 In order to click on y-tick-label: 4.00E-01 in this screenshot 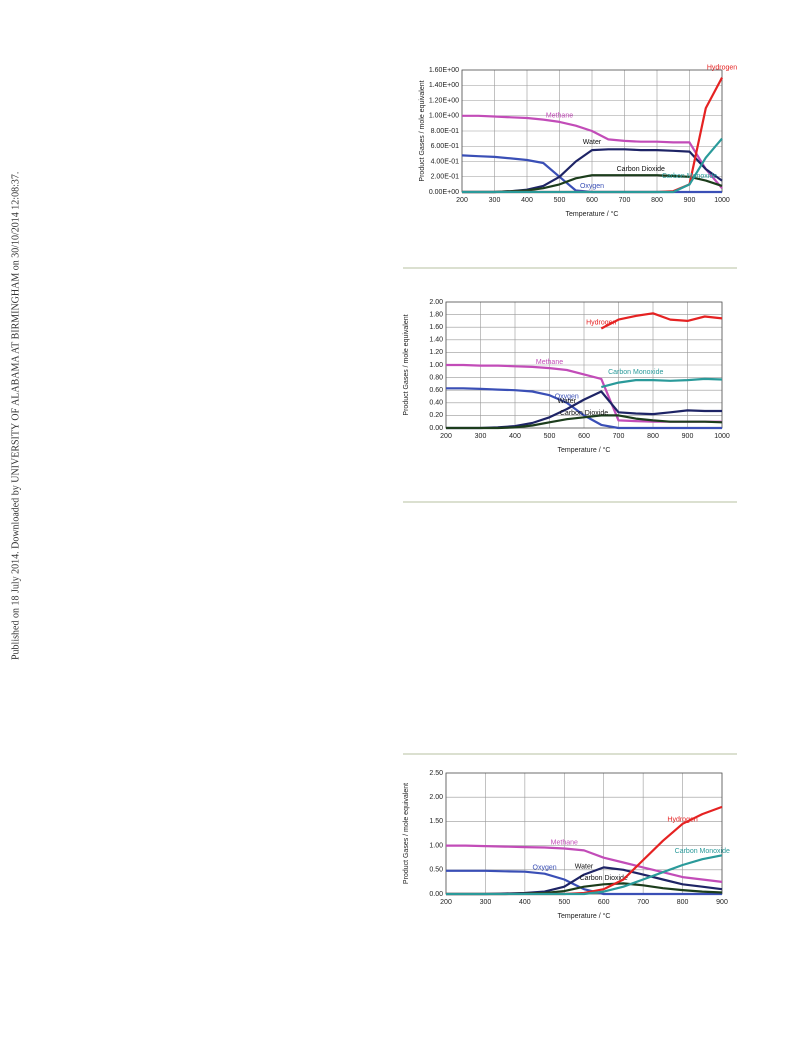, I will do `click(445, 161)`.